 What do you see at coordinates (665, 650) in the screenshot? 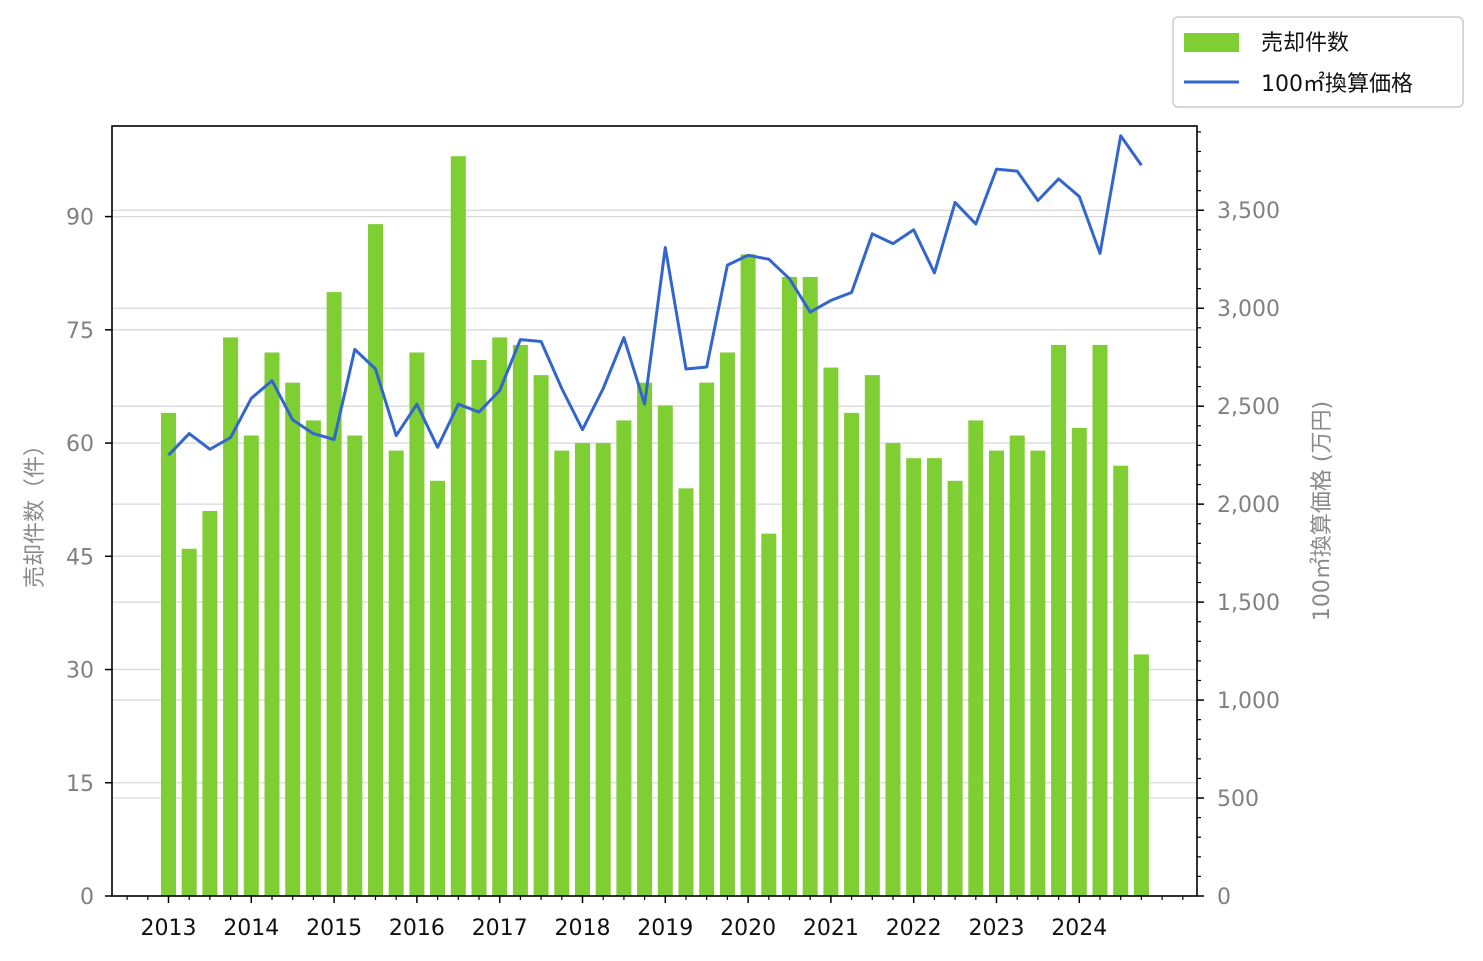
I see `bar: 2019 Q1: 65` at bounding box center [665, 650].